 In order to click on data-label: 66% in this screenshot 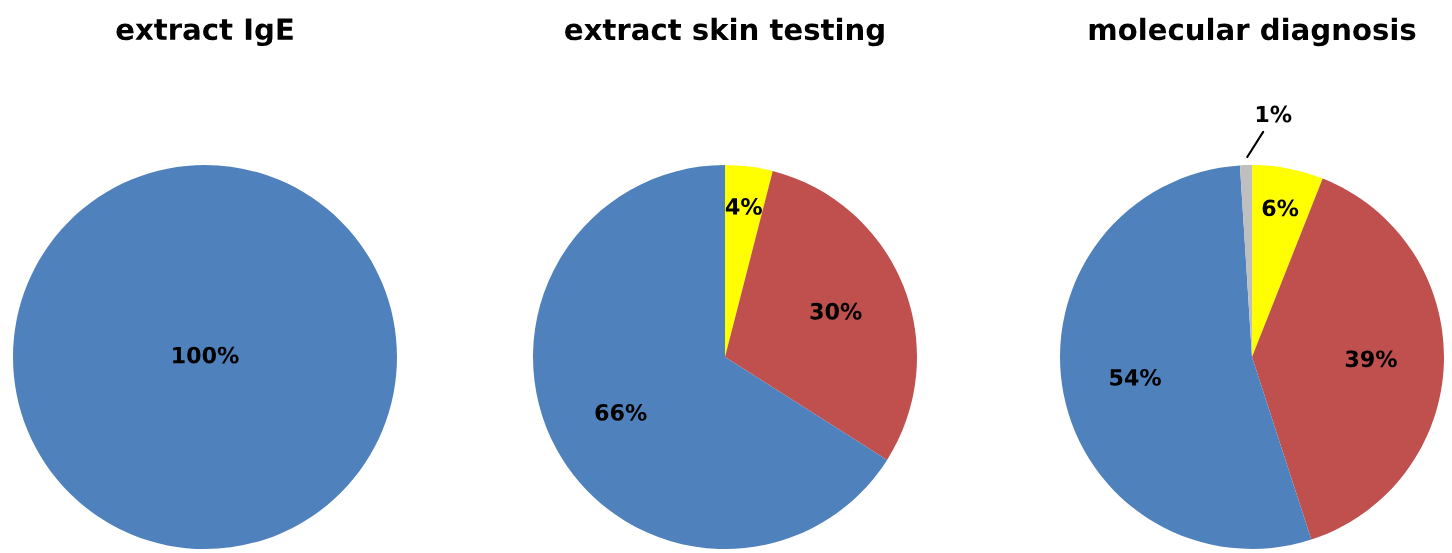, I will do `click(621, 412)`.